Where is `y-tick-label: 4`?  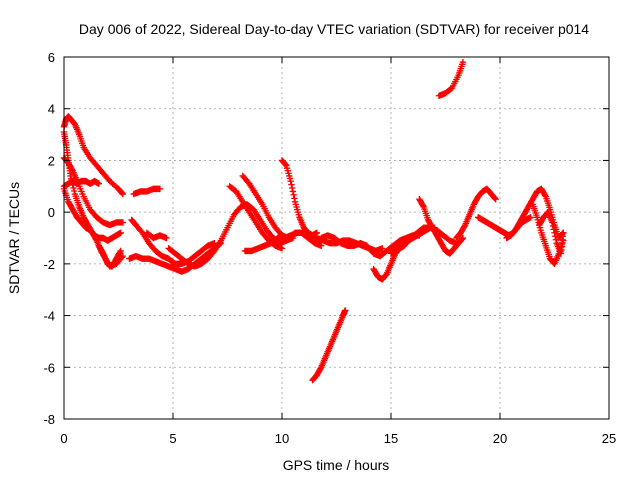
y-tick-label: 4 is located at coordinates (51, 109).